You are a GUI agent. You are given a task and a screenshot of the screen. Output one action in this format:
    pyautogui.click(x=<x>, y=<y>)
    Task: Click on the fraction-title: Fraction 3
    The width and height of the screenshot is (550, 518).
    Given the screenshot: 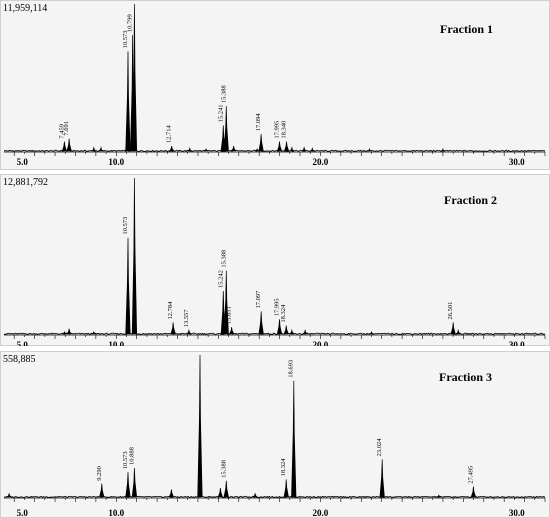 What is the action you would take?
    pyautogui.click(x=465, y=377)
    